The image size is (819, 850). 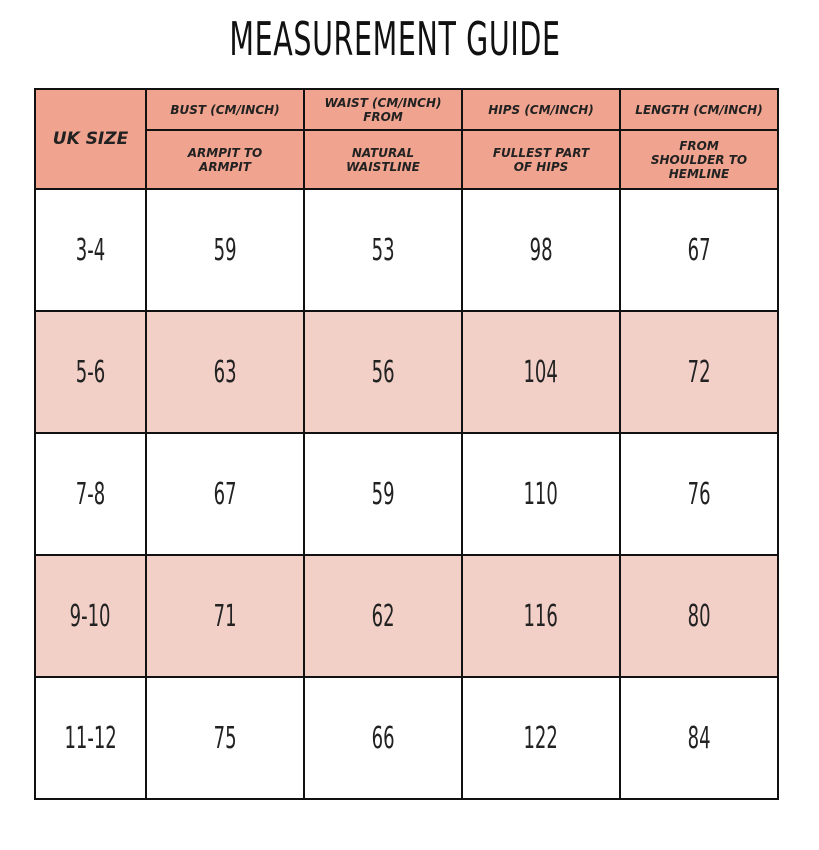 What do you see at coordinates (225, 159) in the screenshot?
I see `column-subheader: ARMPIT TO ARMPIT` at bounding box center [225, 159].